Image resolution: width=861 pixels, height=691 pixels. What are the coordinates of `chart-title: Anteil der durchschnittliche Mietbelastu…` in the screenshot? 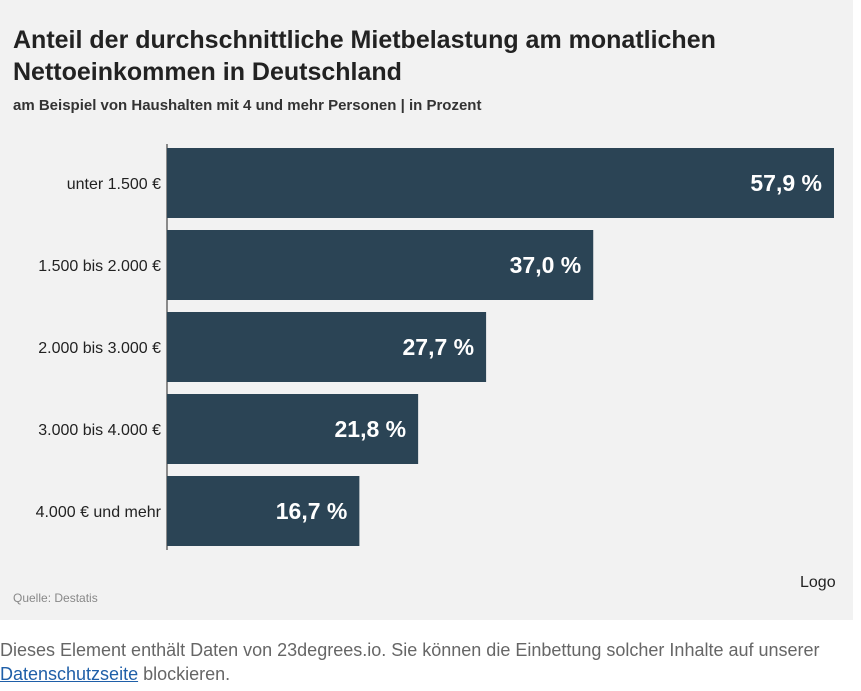 It's located at (364, 56).